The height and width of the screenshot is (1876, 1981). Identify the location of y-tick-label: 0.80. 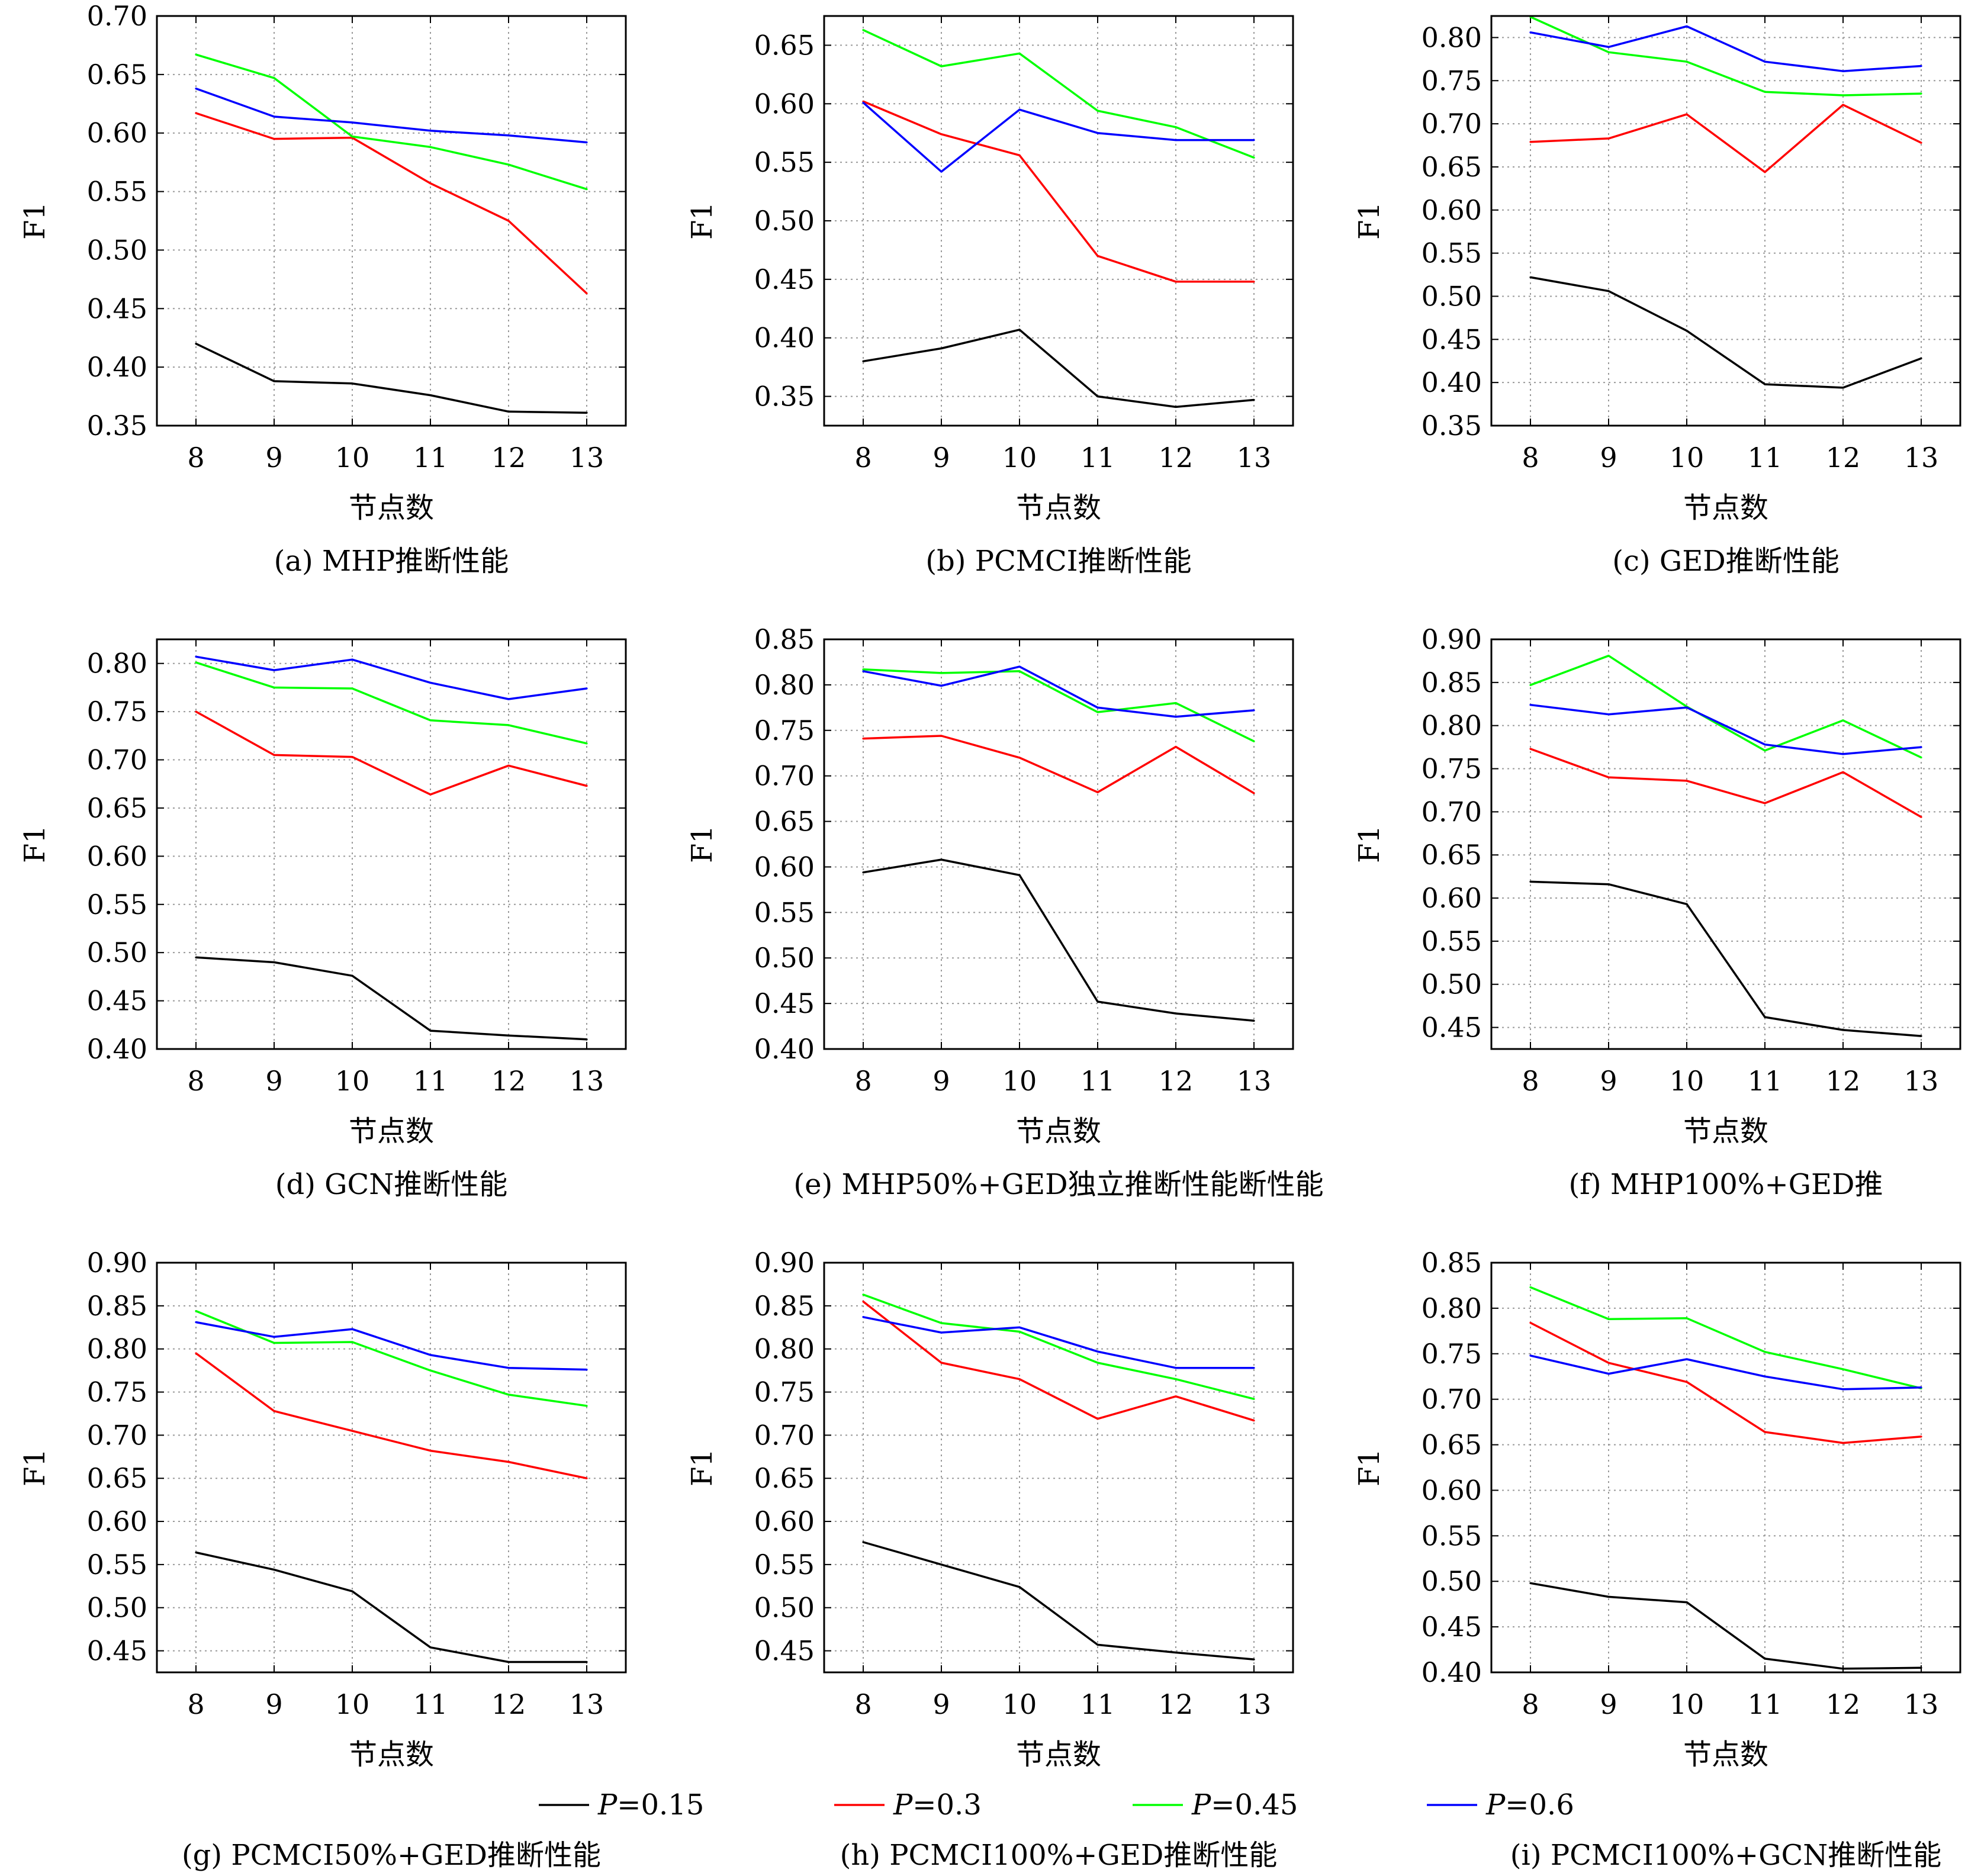
(1452, 726).